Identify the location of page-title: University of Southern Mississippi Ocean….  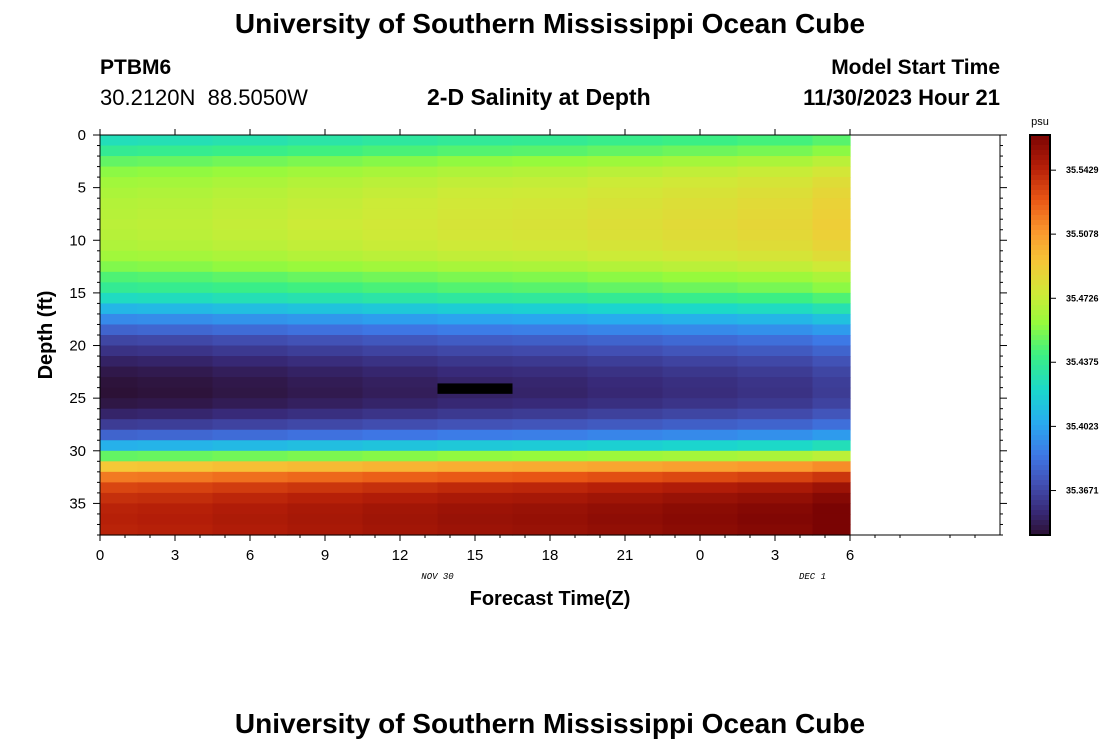
(550, 23).